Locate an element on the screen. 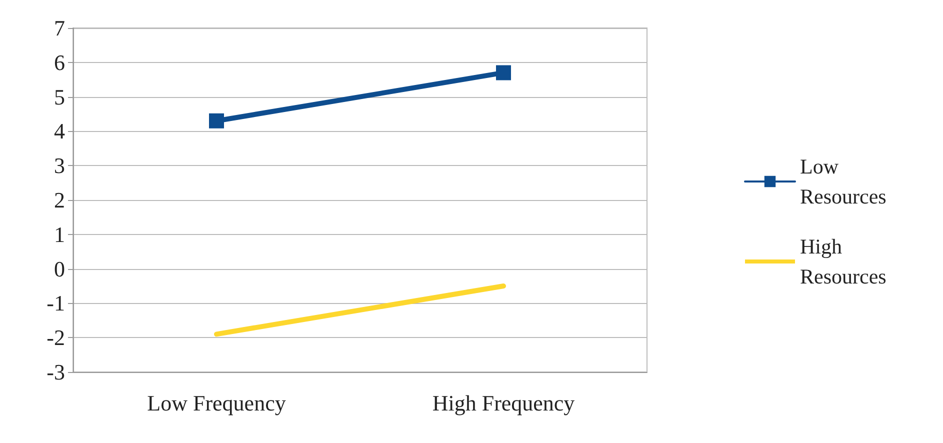  y-tick-label: 4 is located at coordinates (59, 131).